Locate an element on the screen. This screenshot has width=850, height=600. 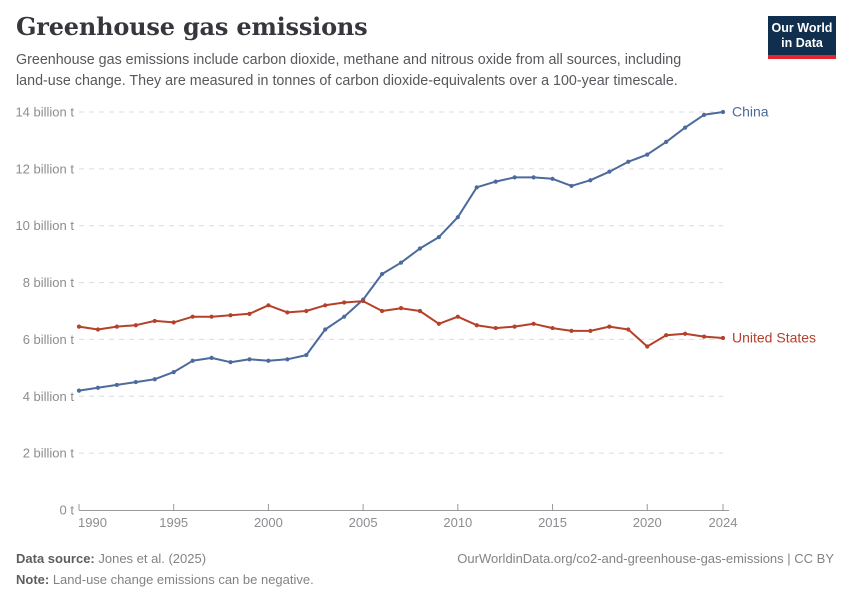
y-axis-label: 6 billion t is located at coordinates (49, 339).